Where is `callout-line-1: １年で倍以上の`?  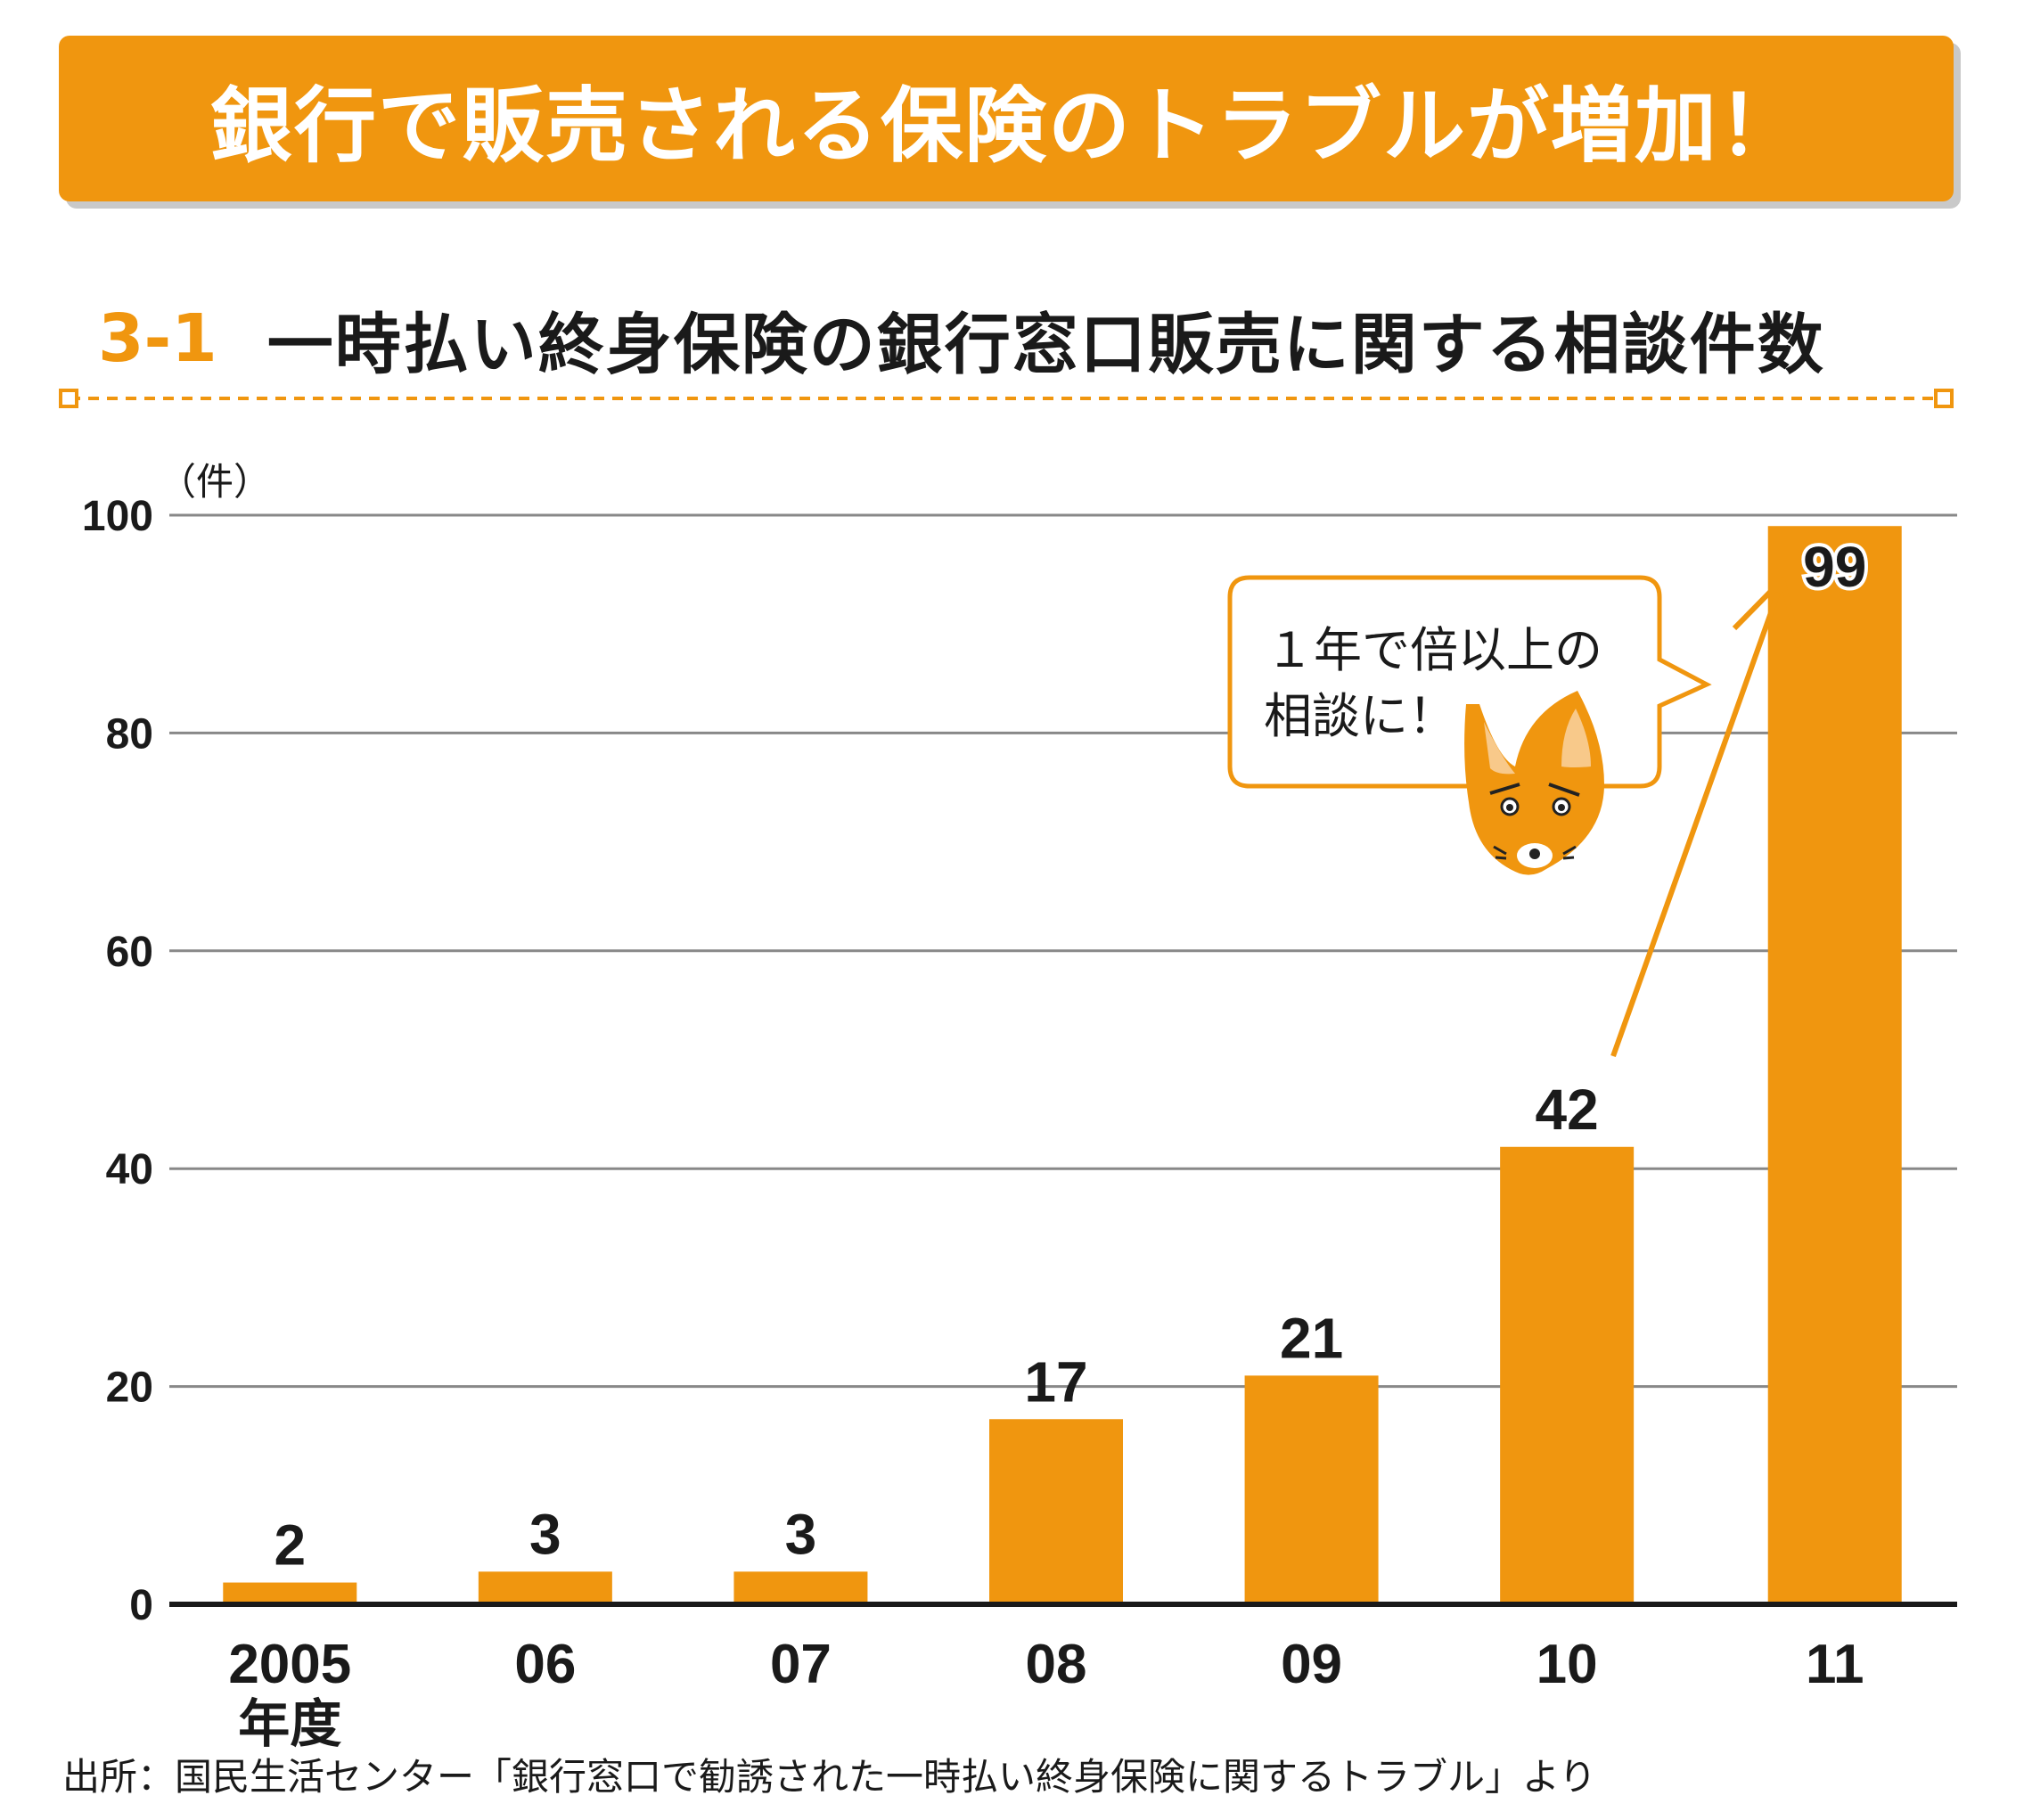 callout-line-1: １年で倍以上の is located at coordinates (1434, 650).